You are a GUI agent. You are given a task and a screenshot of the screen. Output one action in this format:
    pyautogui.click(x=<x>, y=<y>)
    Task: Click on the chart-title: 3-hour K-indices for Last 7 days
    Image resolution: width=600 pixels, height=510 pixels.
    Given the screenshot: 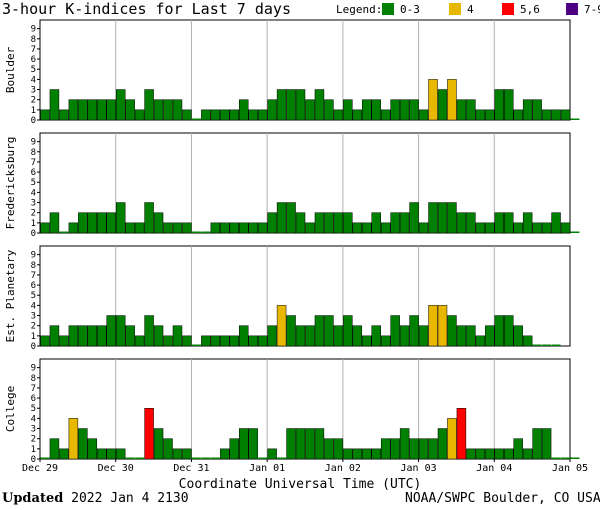 What is the action you would take?
    pyautogui.click(x=146, y=9)
    